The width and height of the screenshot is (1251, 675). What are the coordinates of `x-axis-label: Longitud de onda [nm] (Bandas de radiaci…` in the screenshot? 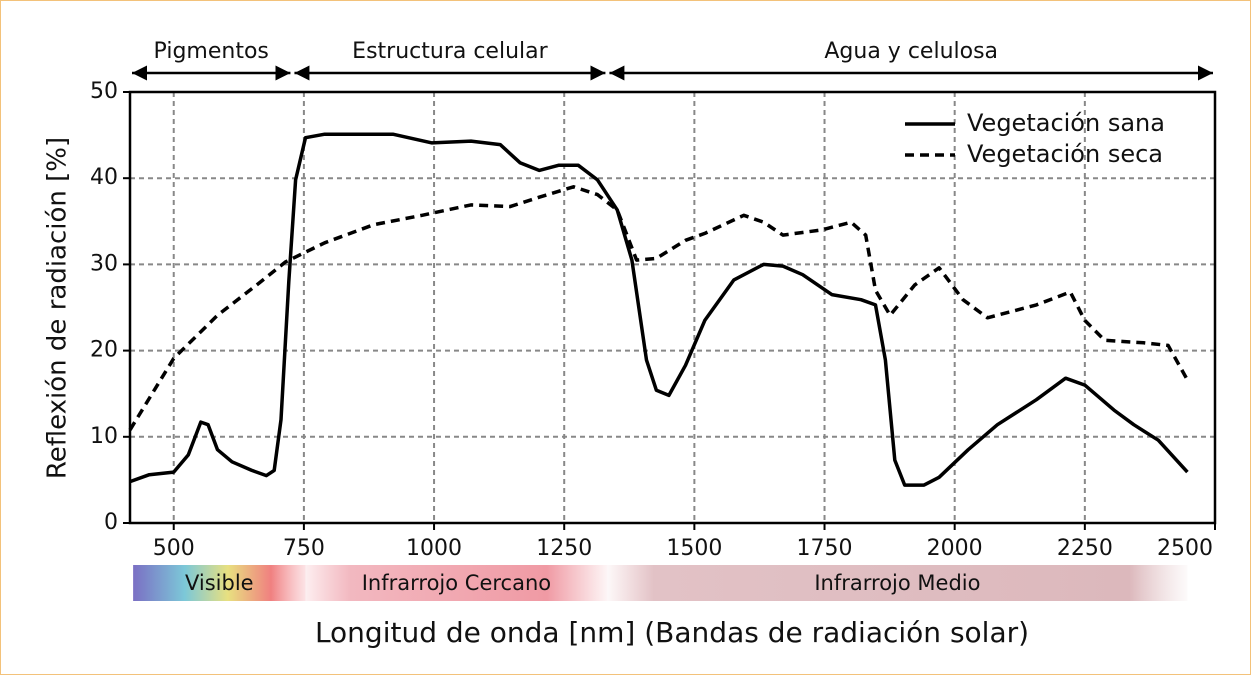 It's located at (672, 632).